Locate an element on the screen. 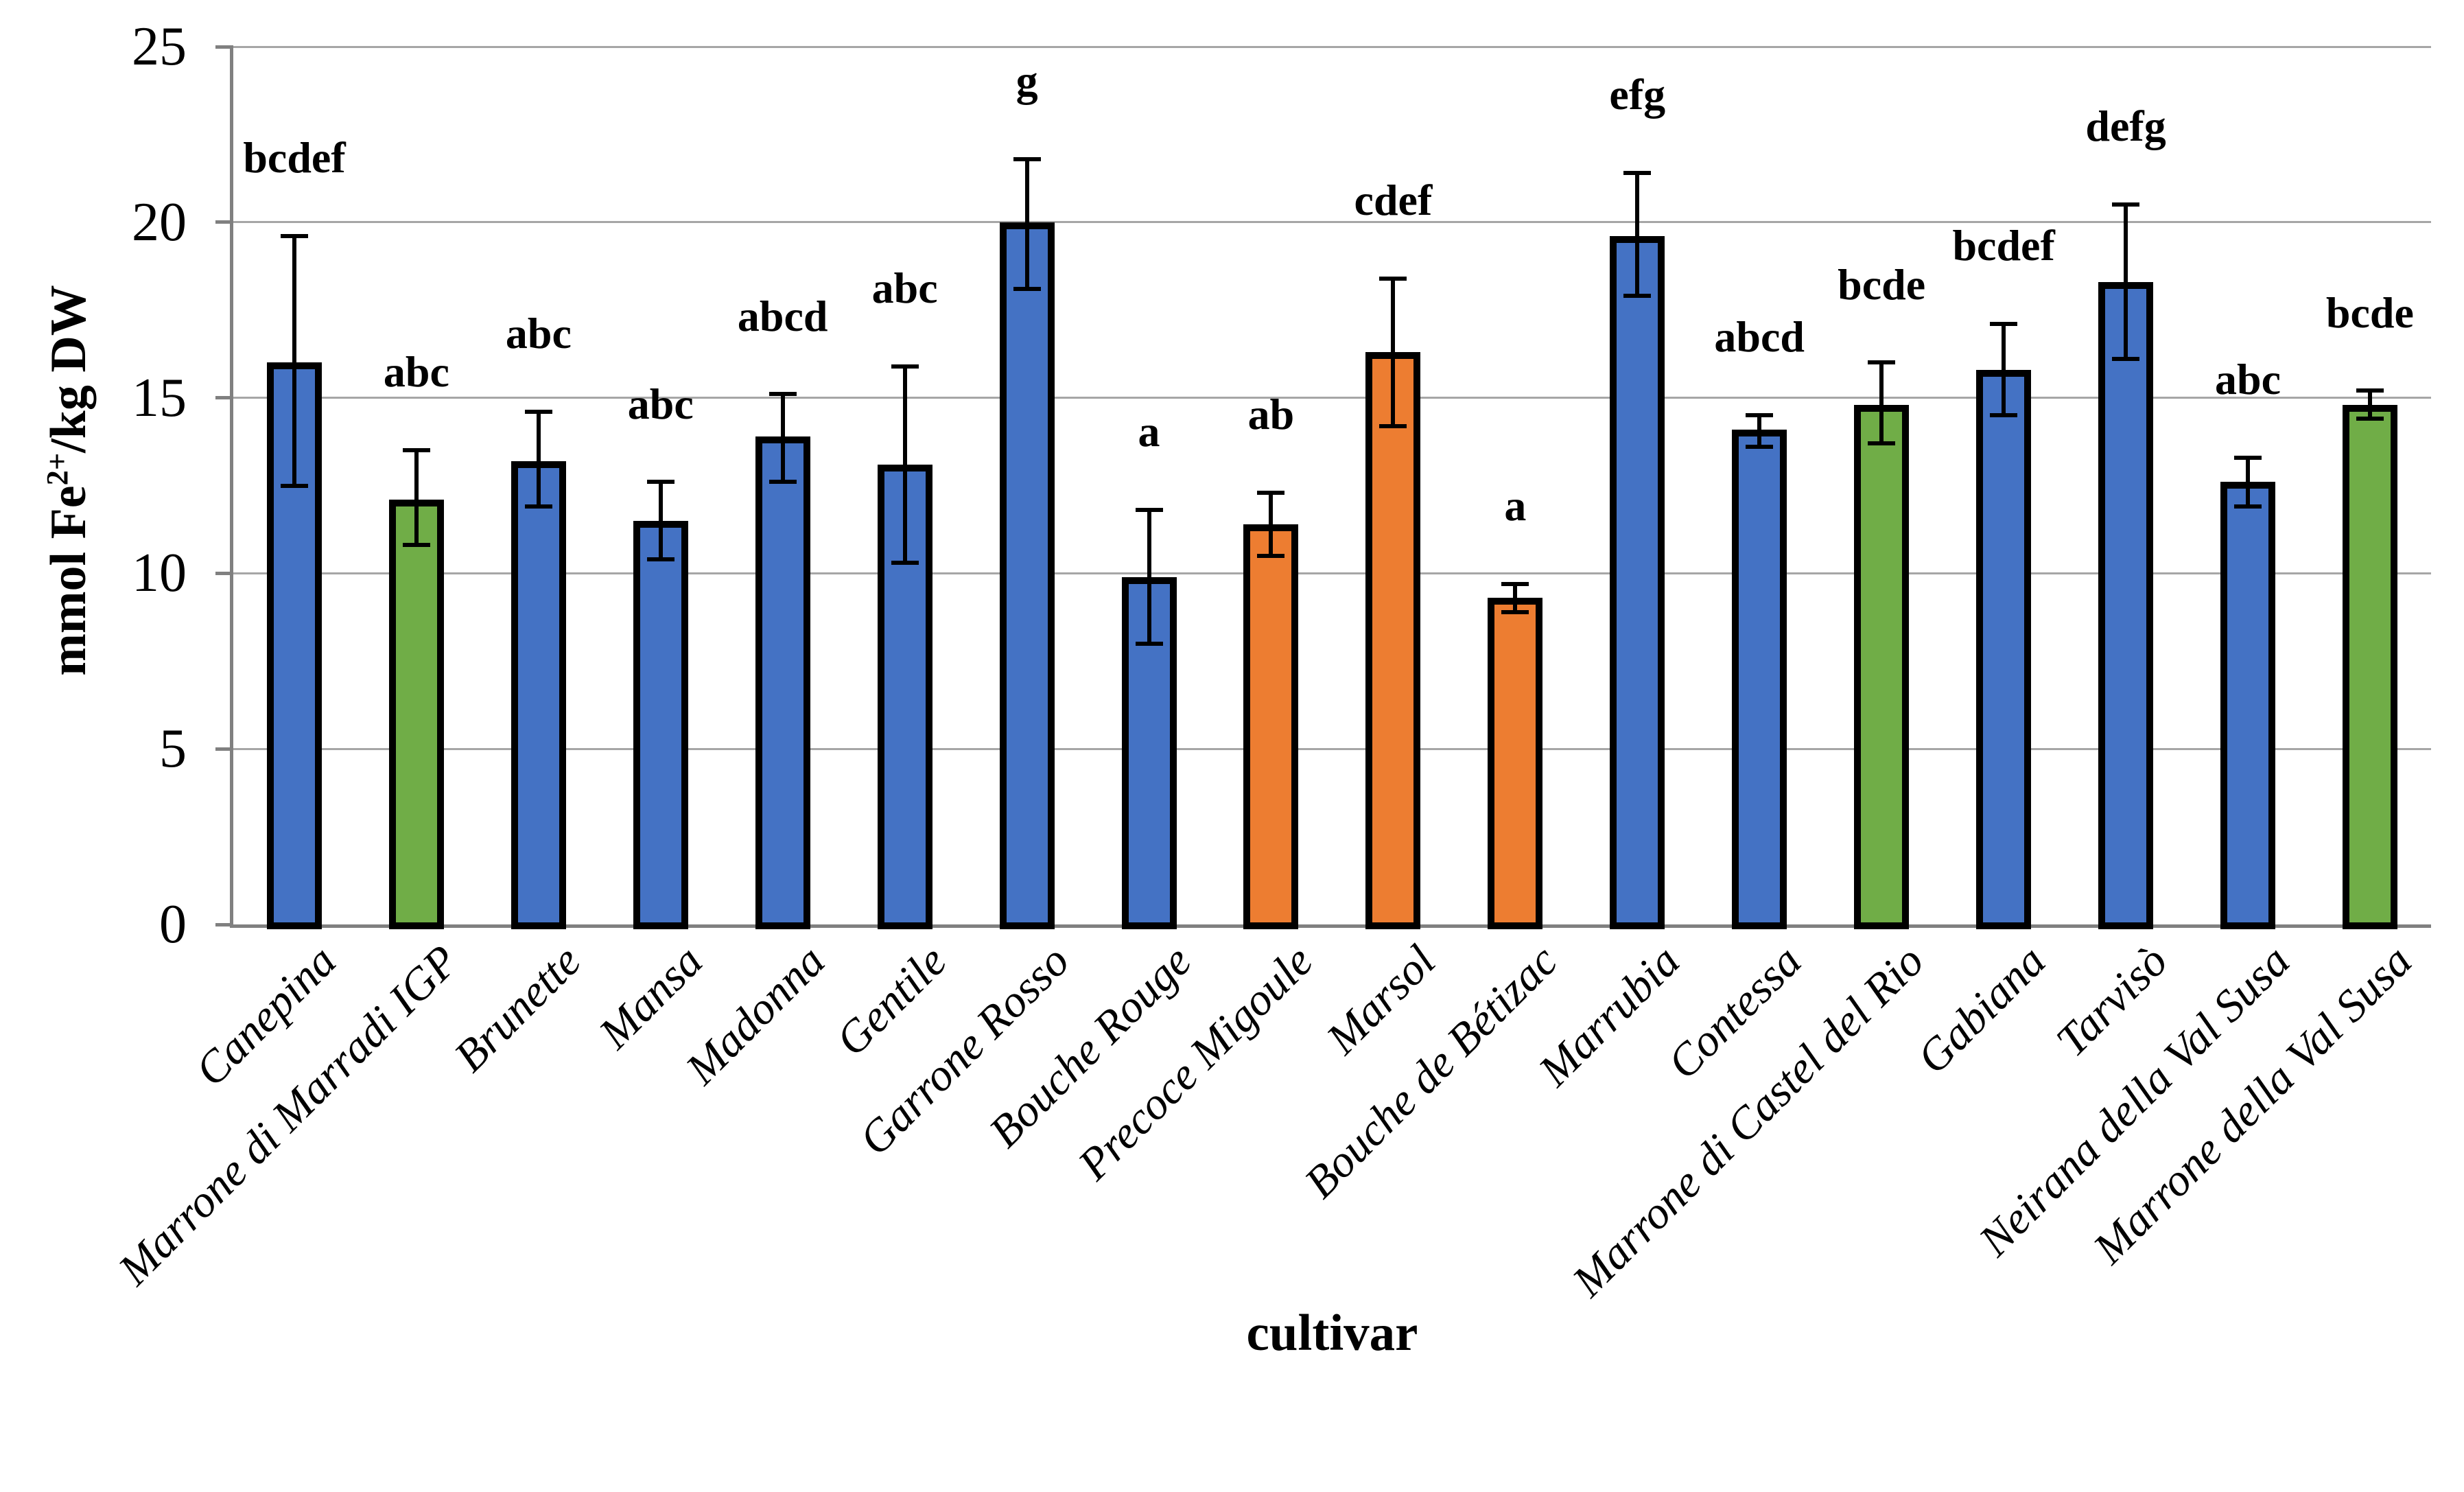  bar-slot: a is located at coordinates (1515, 488).